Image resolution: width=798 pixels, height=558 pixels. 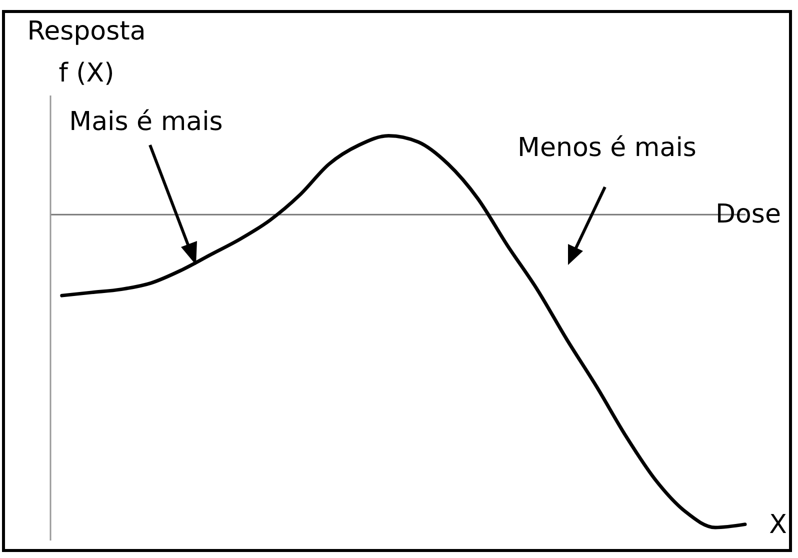 What do you see at coordinates (146, 122) in the screenshot?
I see `annotation: Mais é mais` at bounding box center [146, 122].